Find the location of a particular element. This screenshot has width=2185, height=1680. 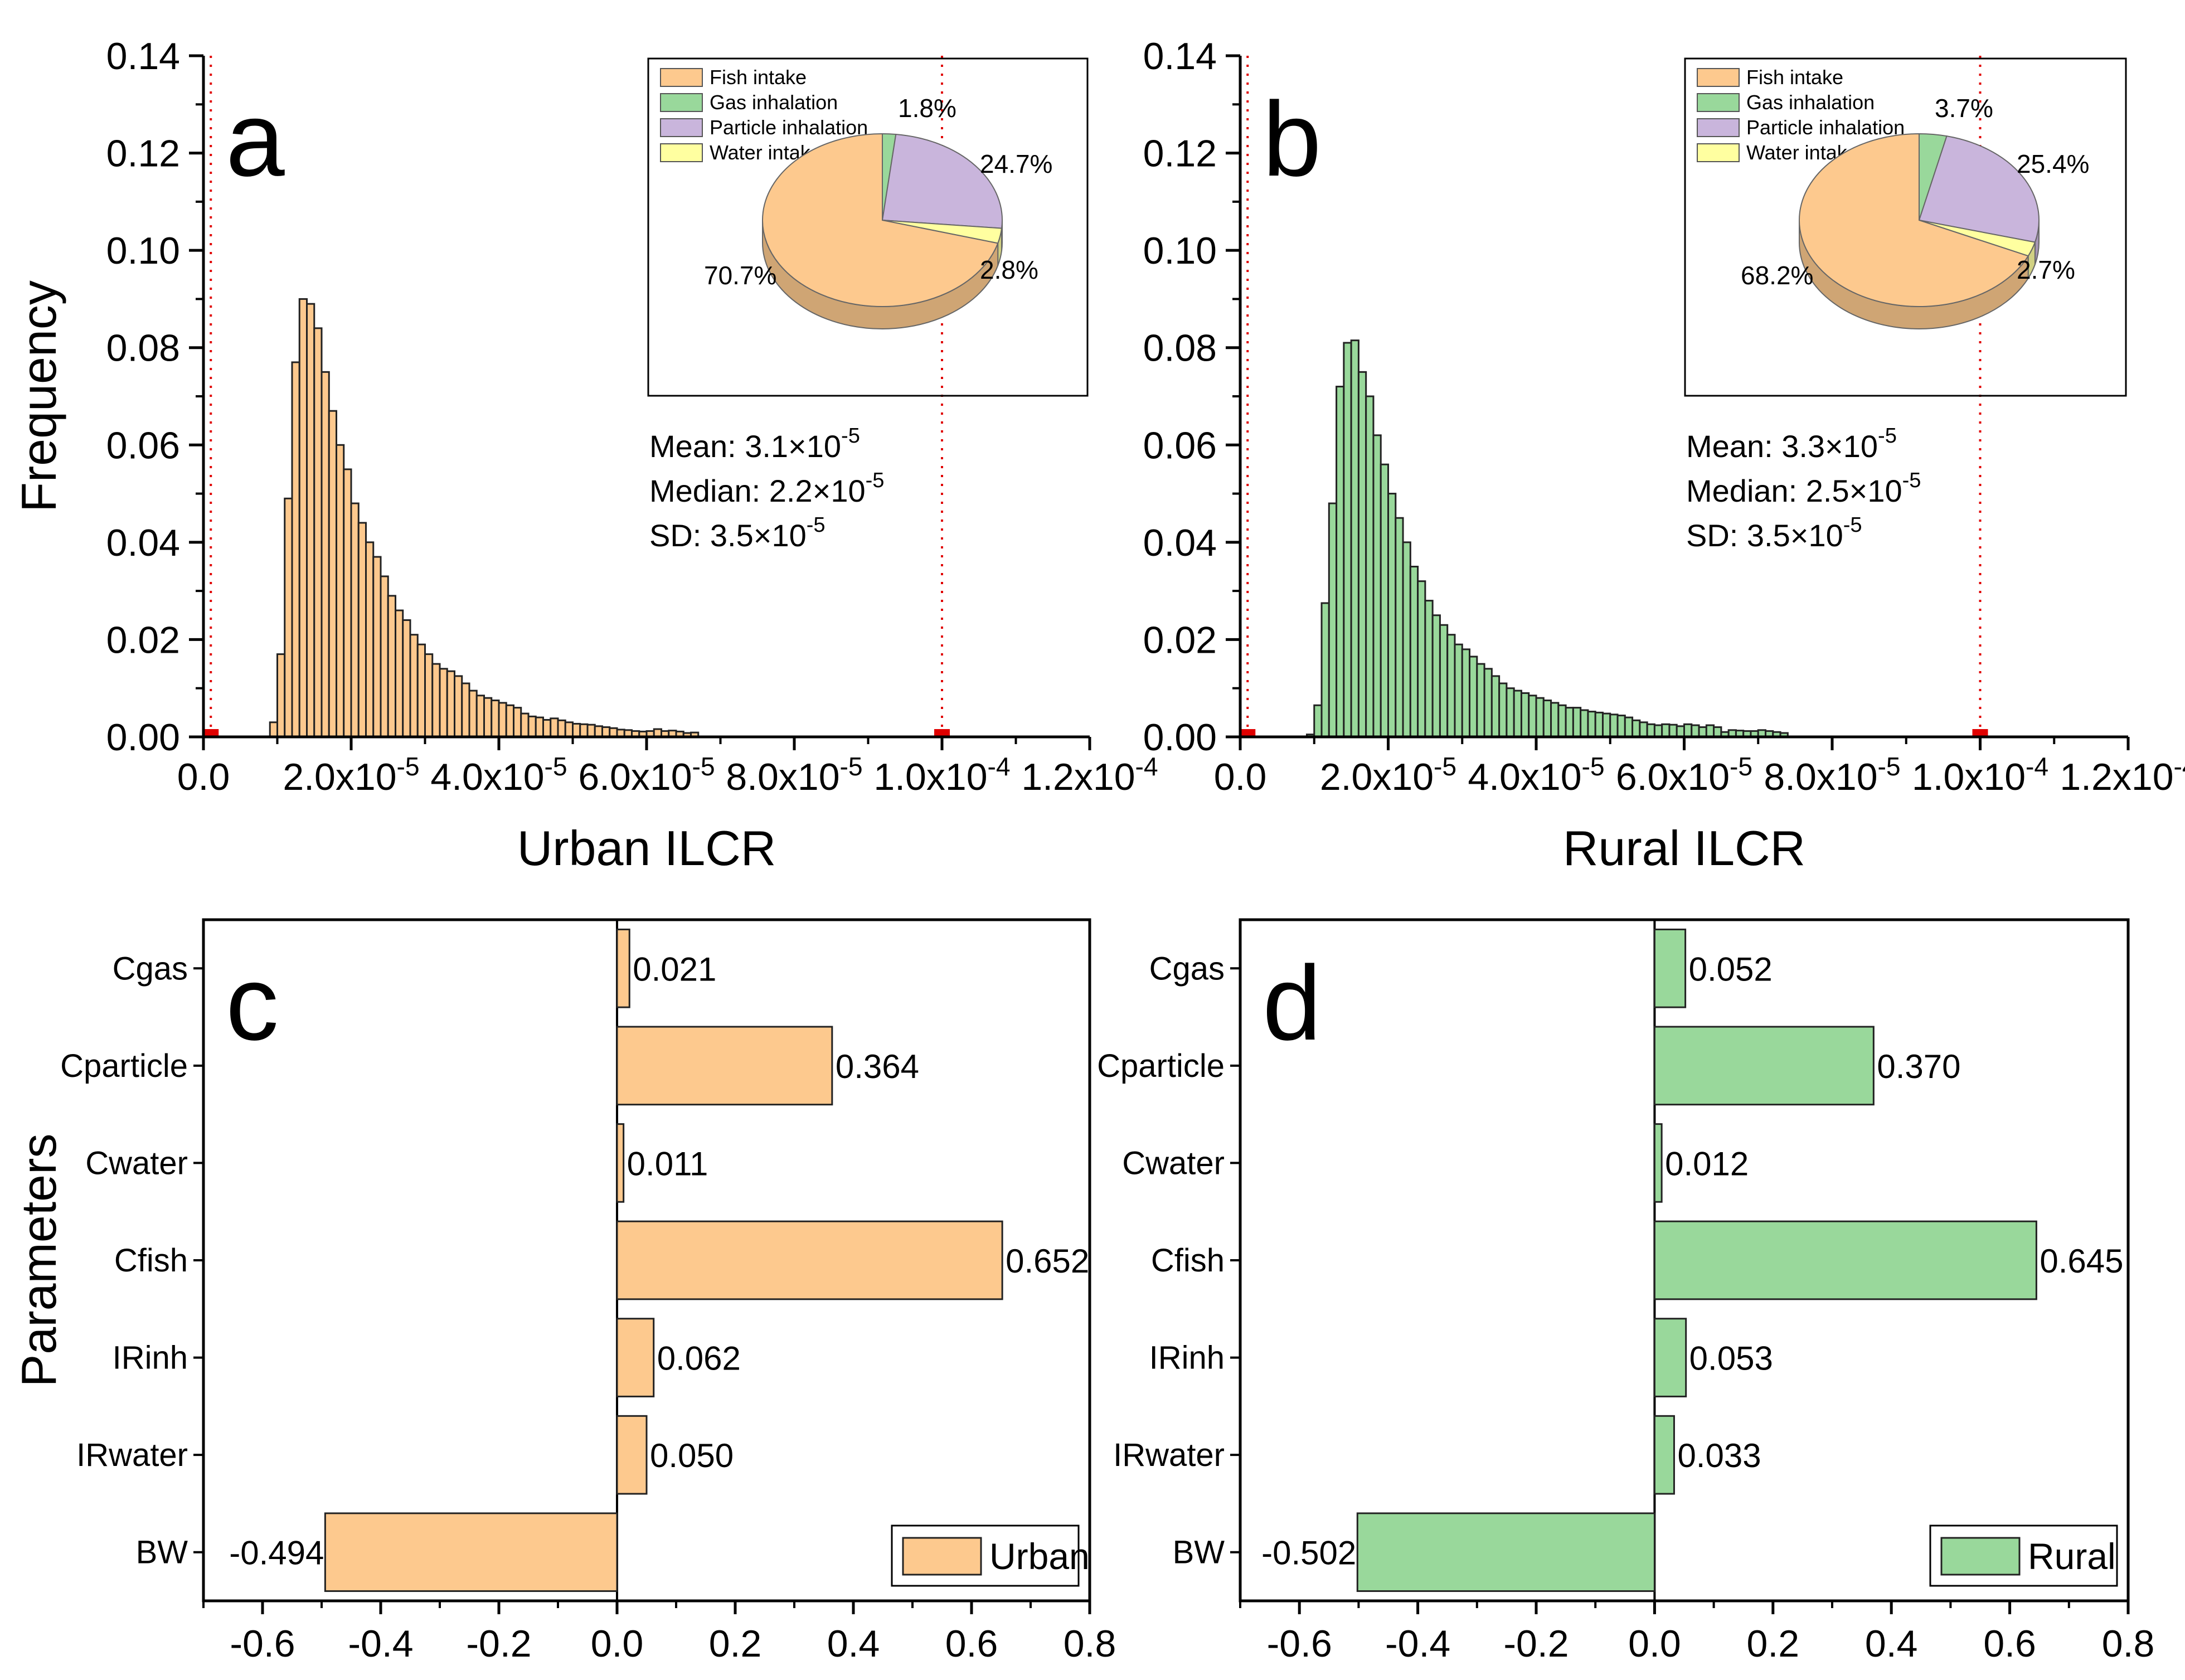

pie-label: 25.4% is located at coordinates (2053, 163).